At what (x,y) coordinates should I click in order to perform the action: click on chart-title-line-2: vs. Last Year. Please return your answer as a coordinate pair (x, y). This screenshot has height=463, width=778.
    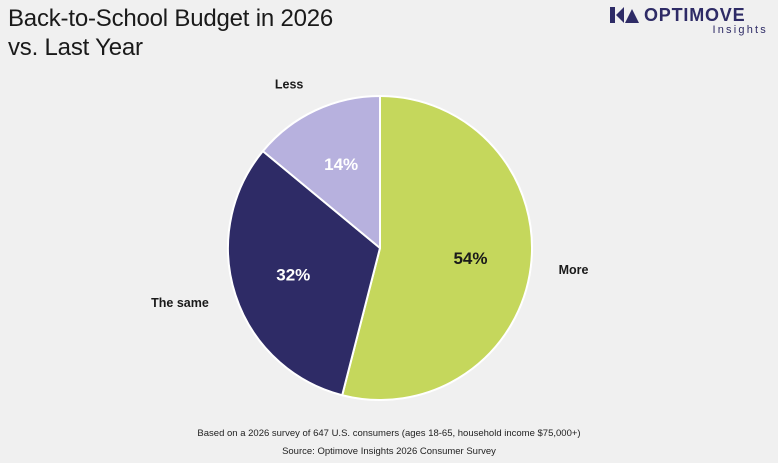
    Looking at the image, I should click on (75, 47).